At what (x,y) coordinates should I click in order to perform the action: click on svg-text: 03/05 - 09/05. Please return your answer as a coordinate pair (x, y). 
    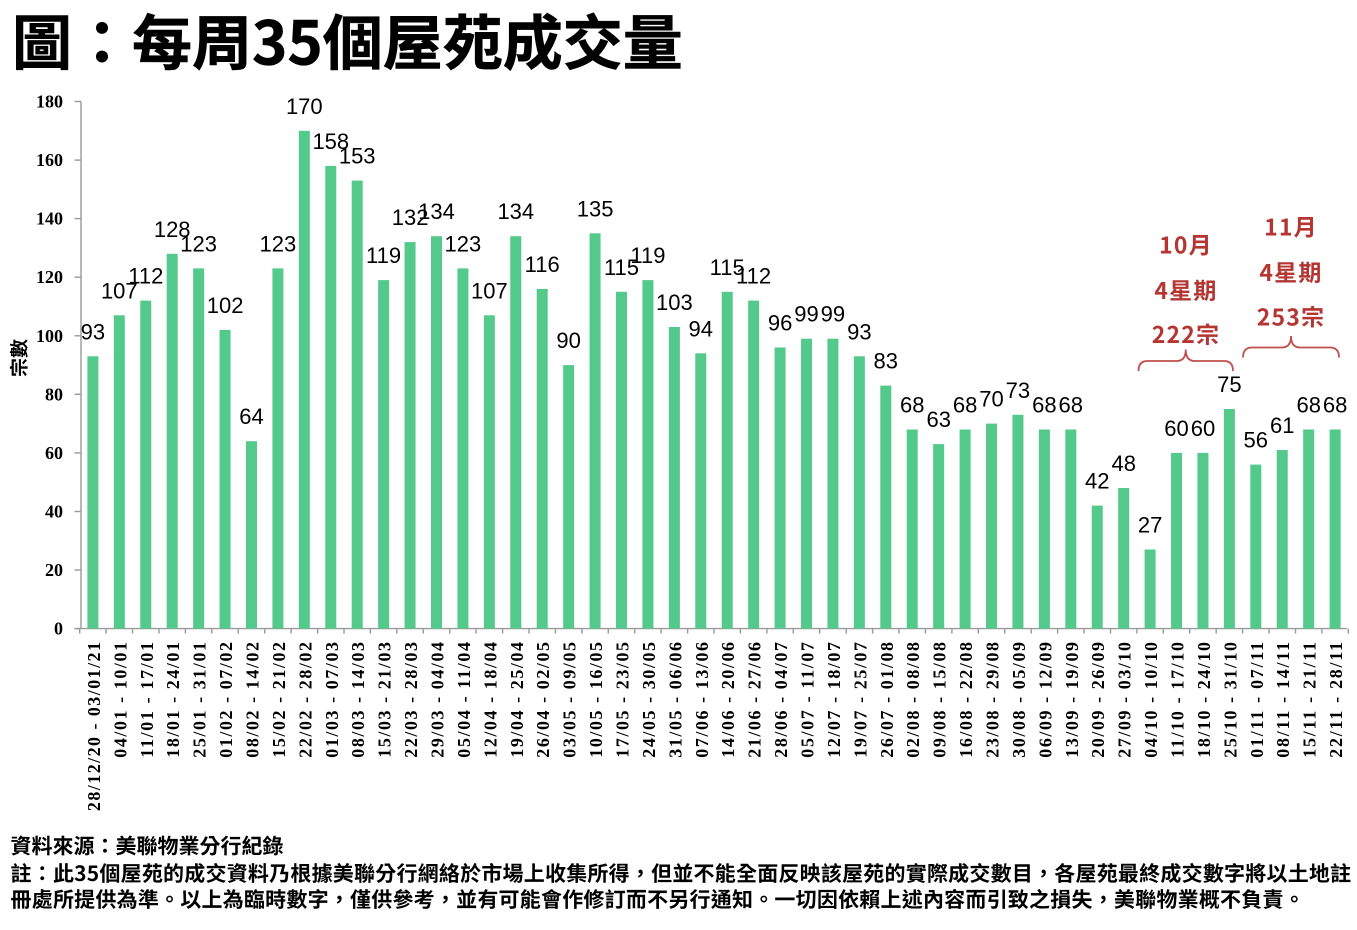
    Looking at the image, I should click on (570, 700).